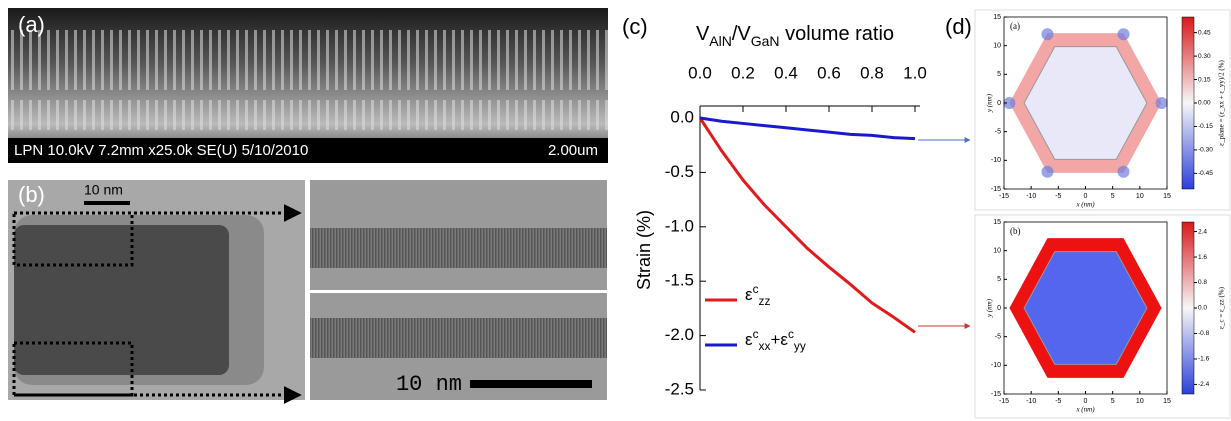 The height and width of the screenshot is (421, 1231). What do you see at coordinates (1205, 126) in the screenshot?
I see `colorbar-tick-label: -0.15` at bounding box center [1205, 126].